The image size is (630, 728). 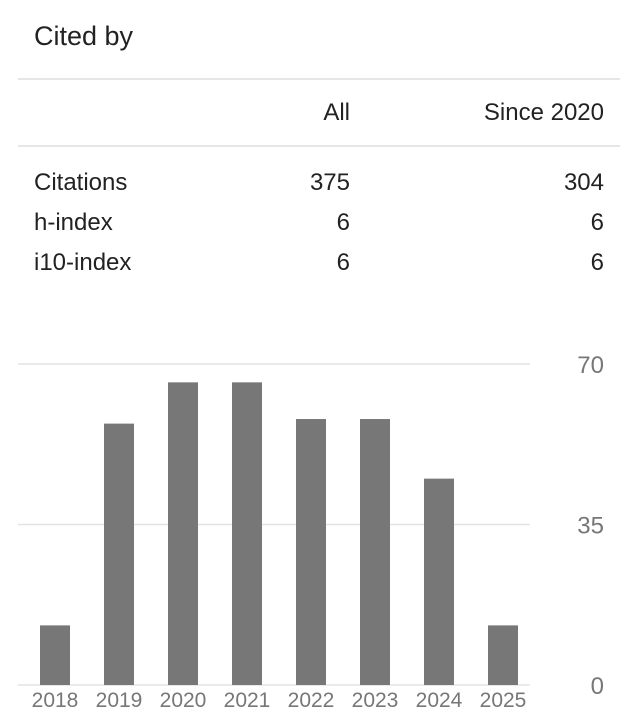 I want to click on bar-2019, so click(x=119, y=554).